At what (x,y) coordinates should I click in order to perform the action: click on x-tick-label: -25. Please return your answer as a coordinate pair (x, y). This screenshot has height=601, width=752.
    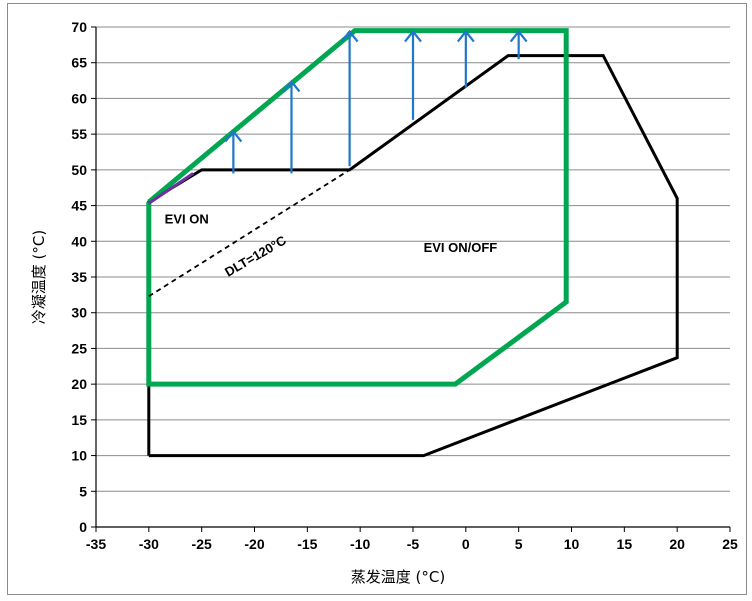
    Looking at the image, I should click on (202, 544).